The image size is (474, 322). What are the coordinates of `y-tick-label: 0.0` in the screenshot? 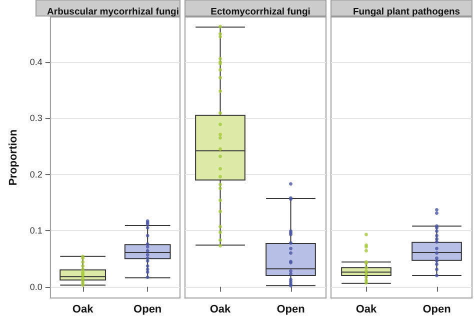 It's located at (36, 287).